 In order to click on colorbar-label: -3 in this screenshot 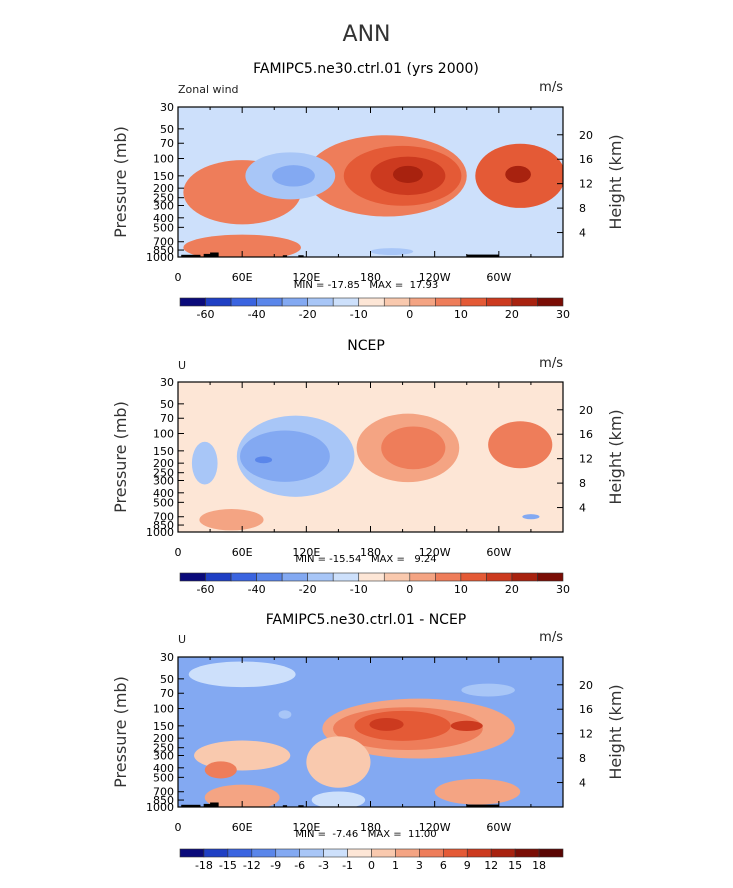, I will do `click(323, 865)`.